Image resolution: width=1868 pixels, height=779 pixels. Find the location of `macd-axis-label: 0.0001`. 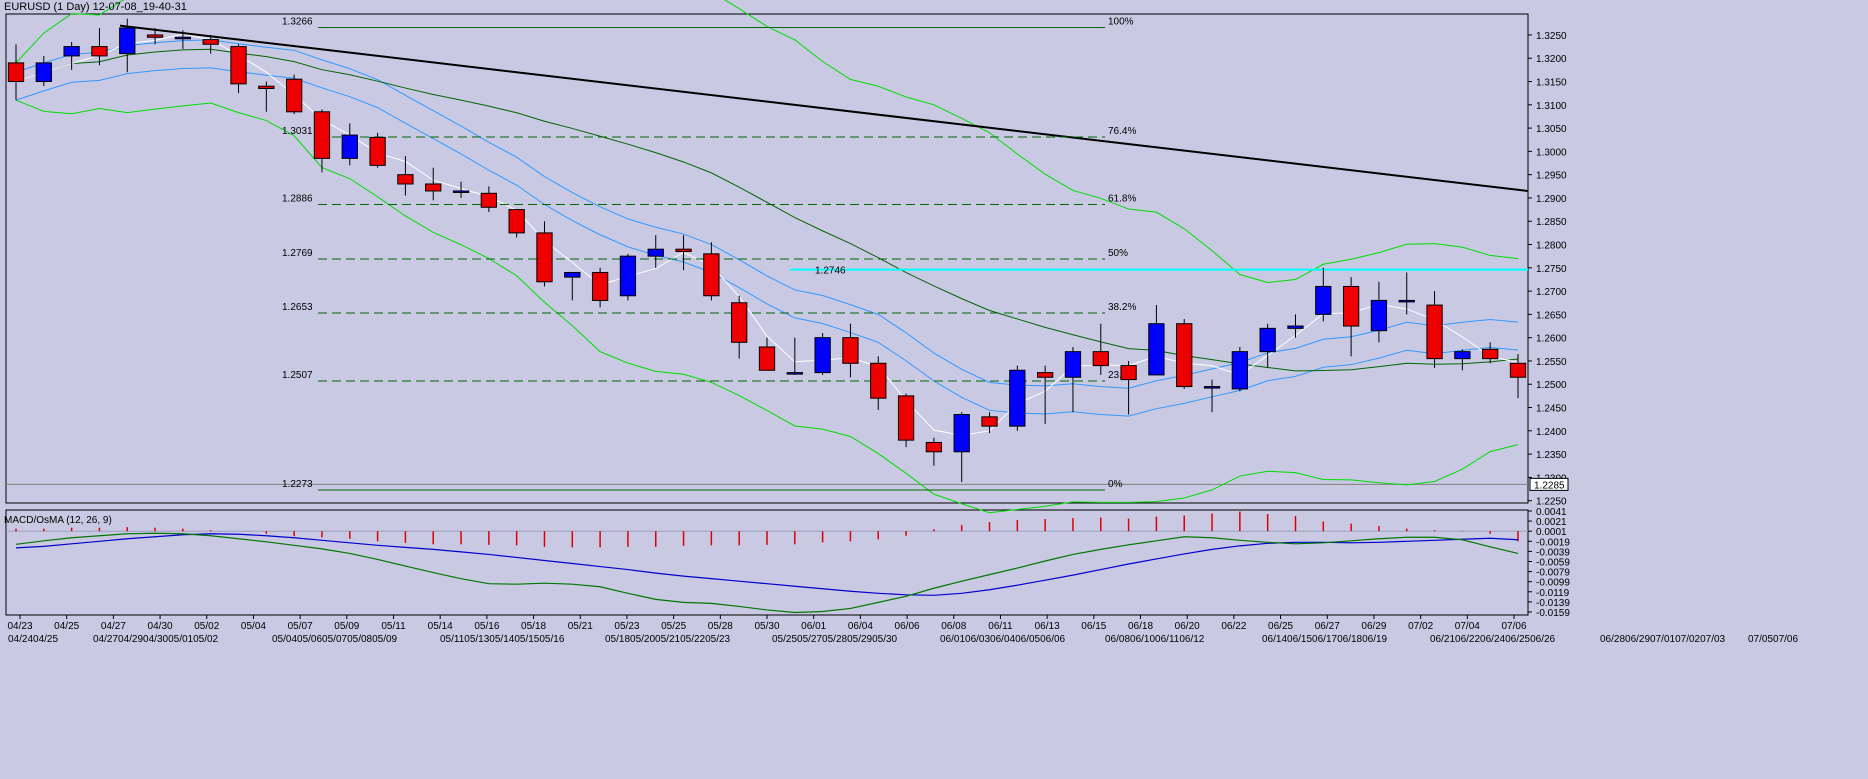

macd-axis-label: 0.0001 is located at coordinates (1551, 532).